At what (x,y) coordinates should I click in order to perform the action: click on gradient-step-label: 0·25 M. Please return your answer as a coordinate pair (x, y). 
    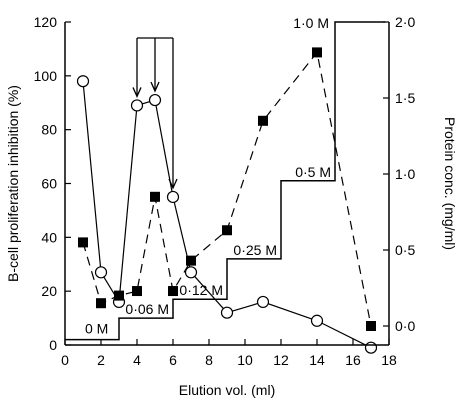
    Looking at the image, I should click on (255, 250).